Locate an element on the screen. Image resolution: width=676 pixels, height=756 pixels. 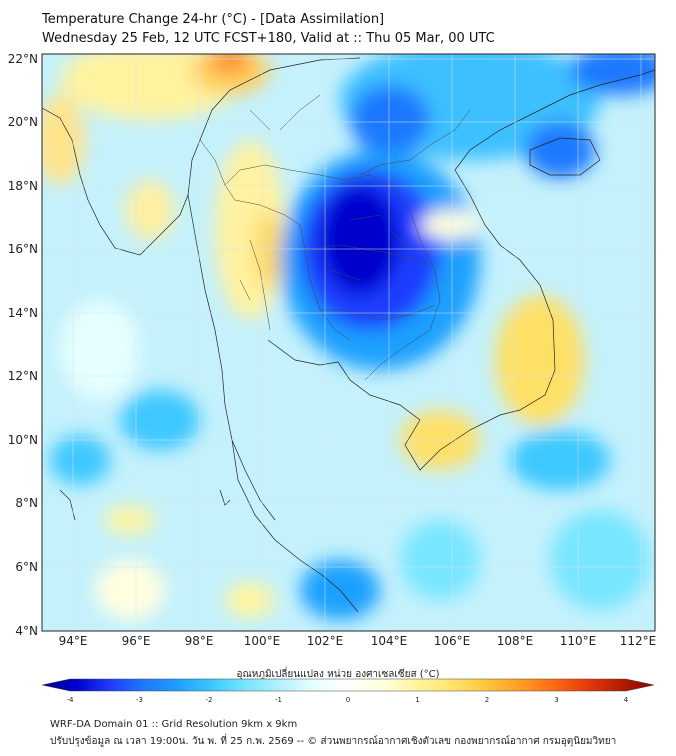
colorbar-tick: -3 is located at coordinates (139, 700).